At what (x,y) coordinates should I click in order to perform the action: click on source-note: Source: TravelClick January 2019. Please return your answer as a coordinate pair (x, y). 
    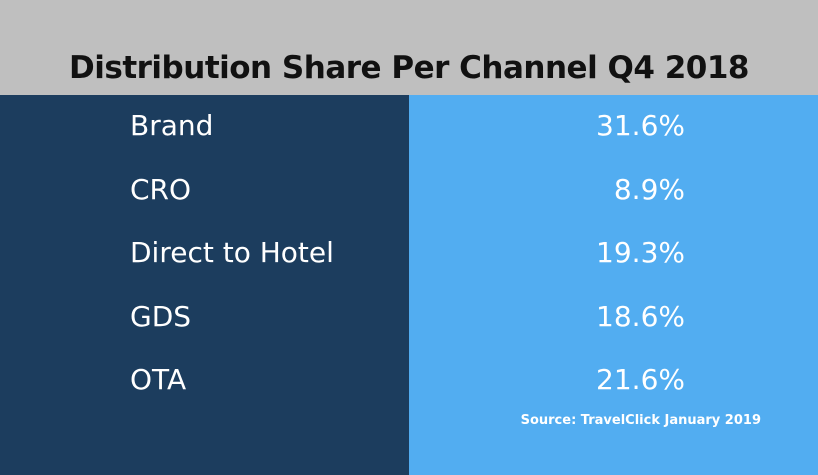
    Looking at the image, I should click on (640, 420).